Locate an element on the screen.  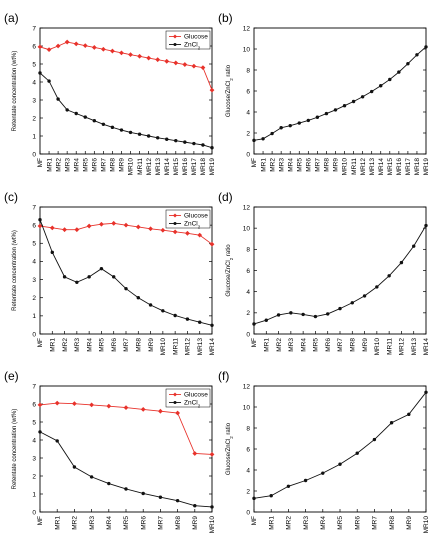
y-axis-label: Retentate concentration (wt%) is located at coordinates (15, 449).